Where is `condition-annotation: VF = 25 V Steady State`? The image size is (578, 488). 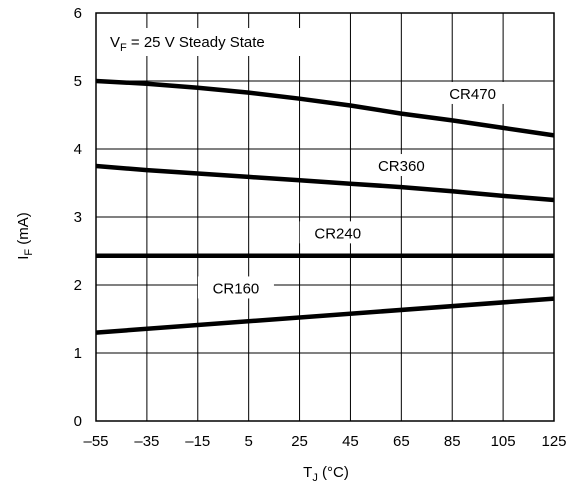
condition-annotation: VF = 25 V Steady State is located at coordinates (187, 44).